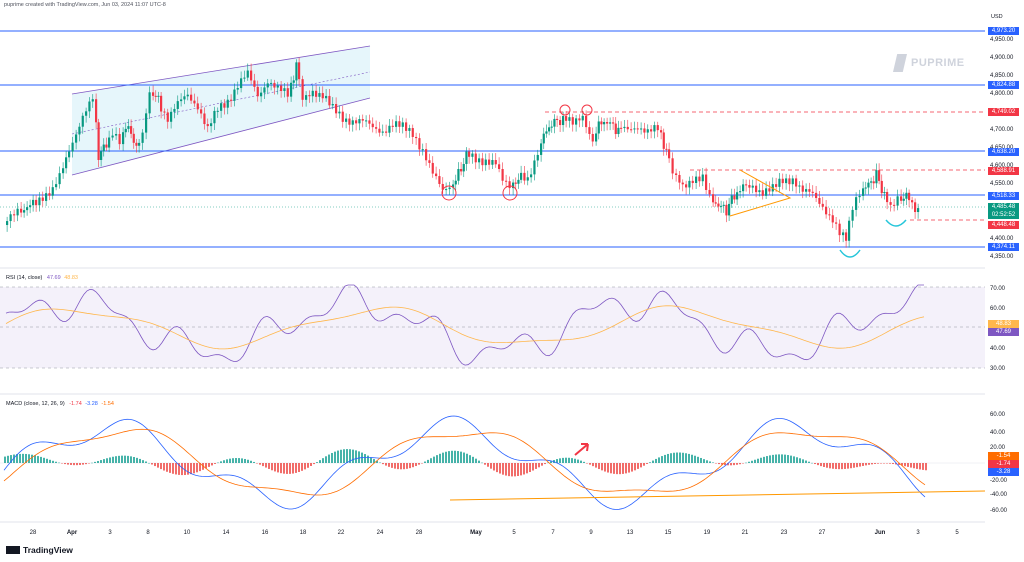 The width and height of the screenshot is (1024, 562). What do you see at coordinates (745, 533) in the screenshot?
I see `date-tick-label: 21` at bounding box center [745, 533].